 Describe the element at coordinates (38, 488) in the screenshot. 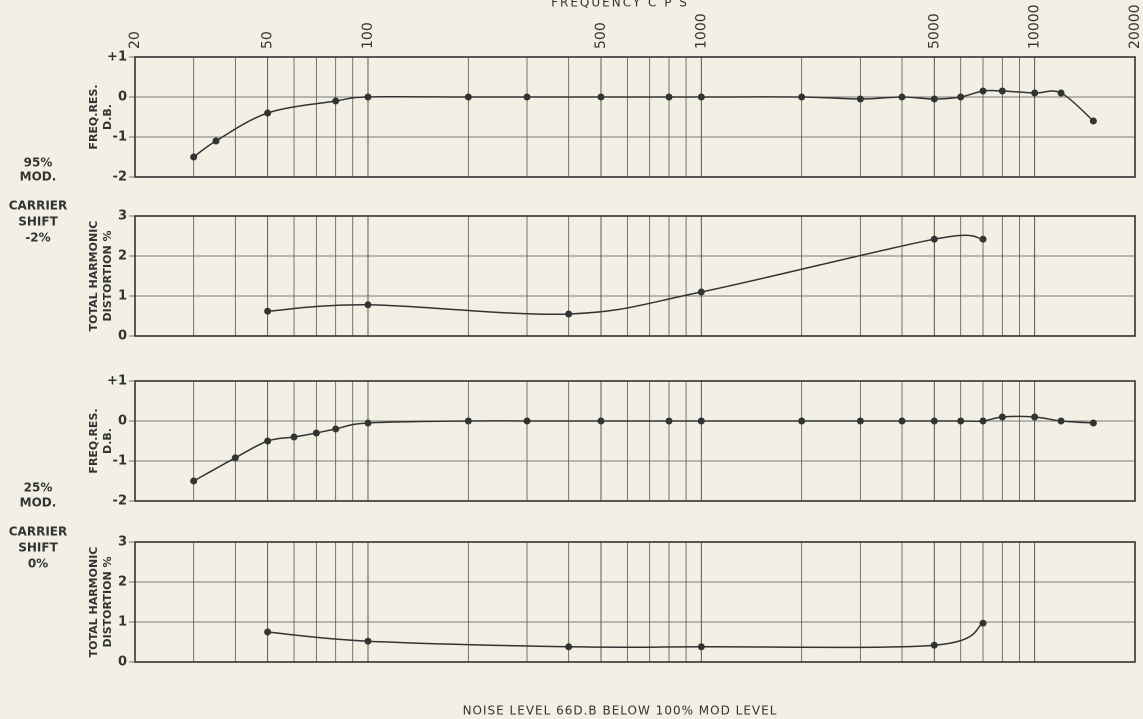

I see `side-label: 25%` at that location.